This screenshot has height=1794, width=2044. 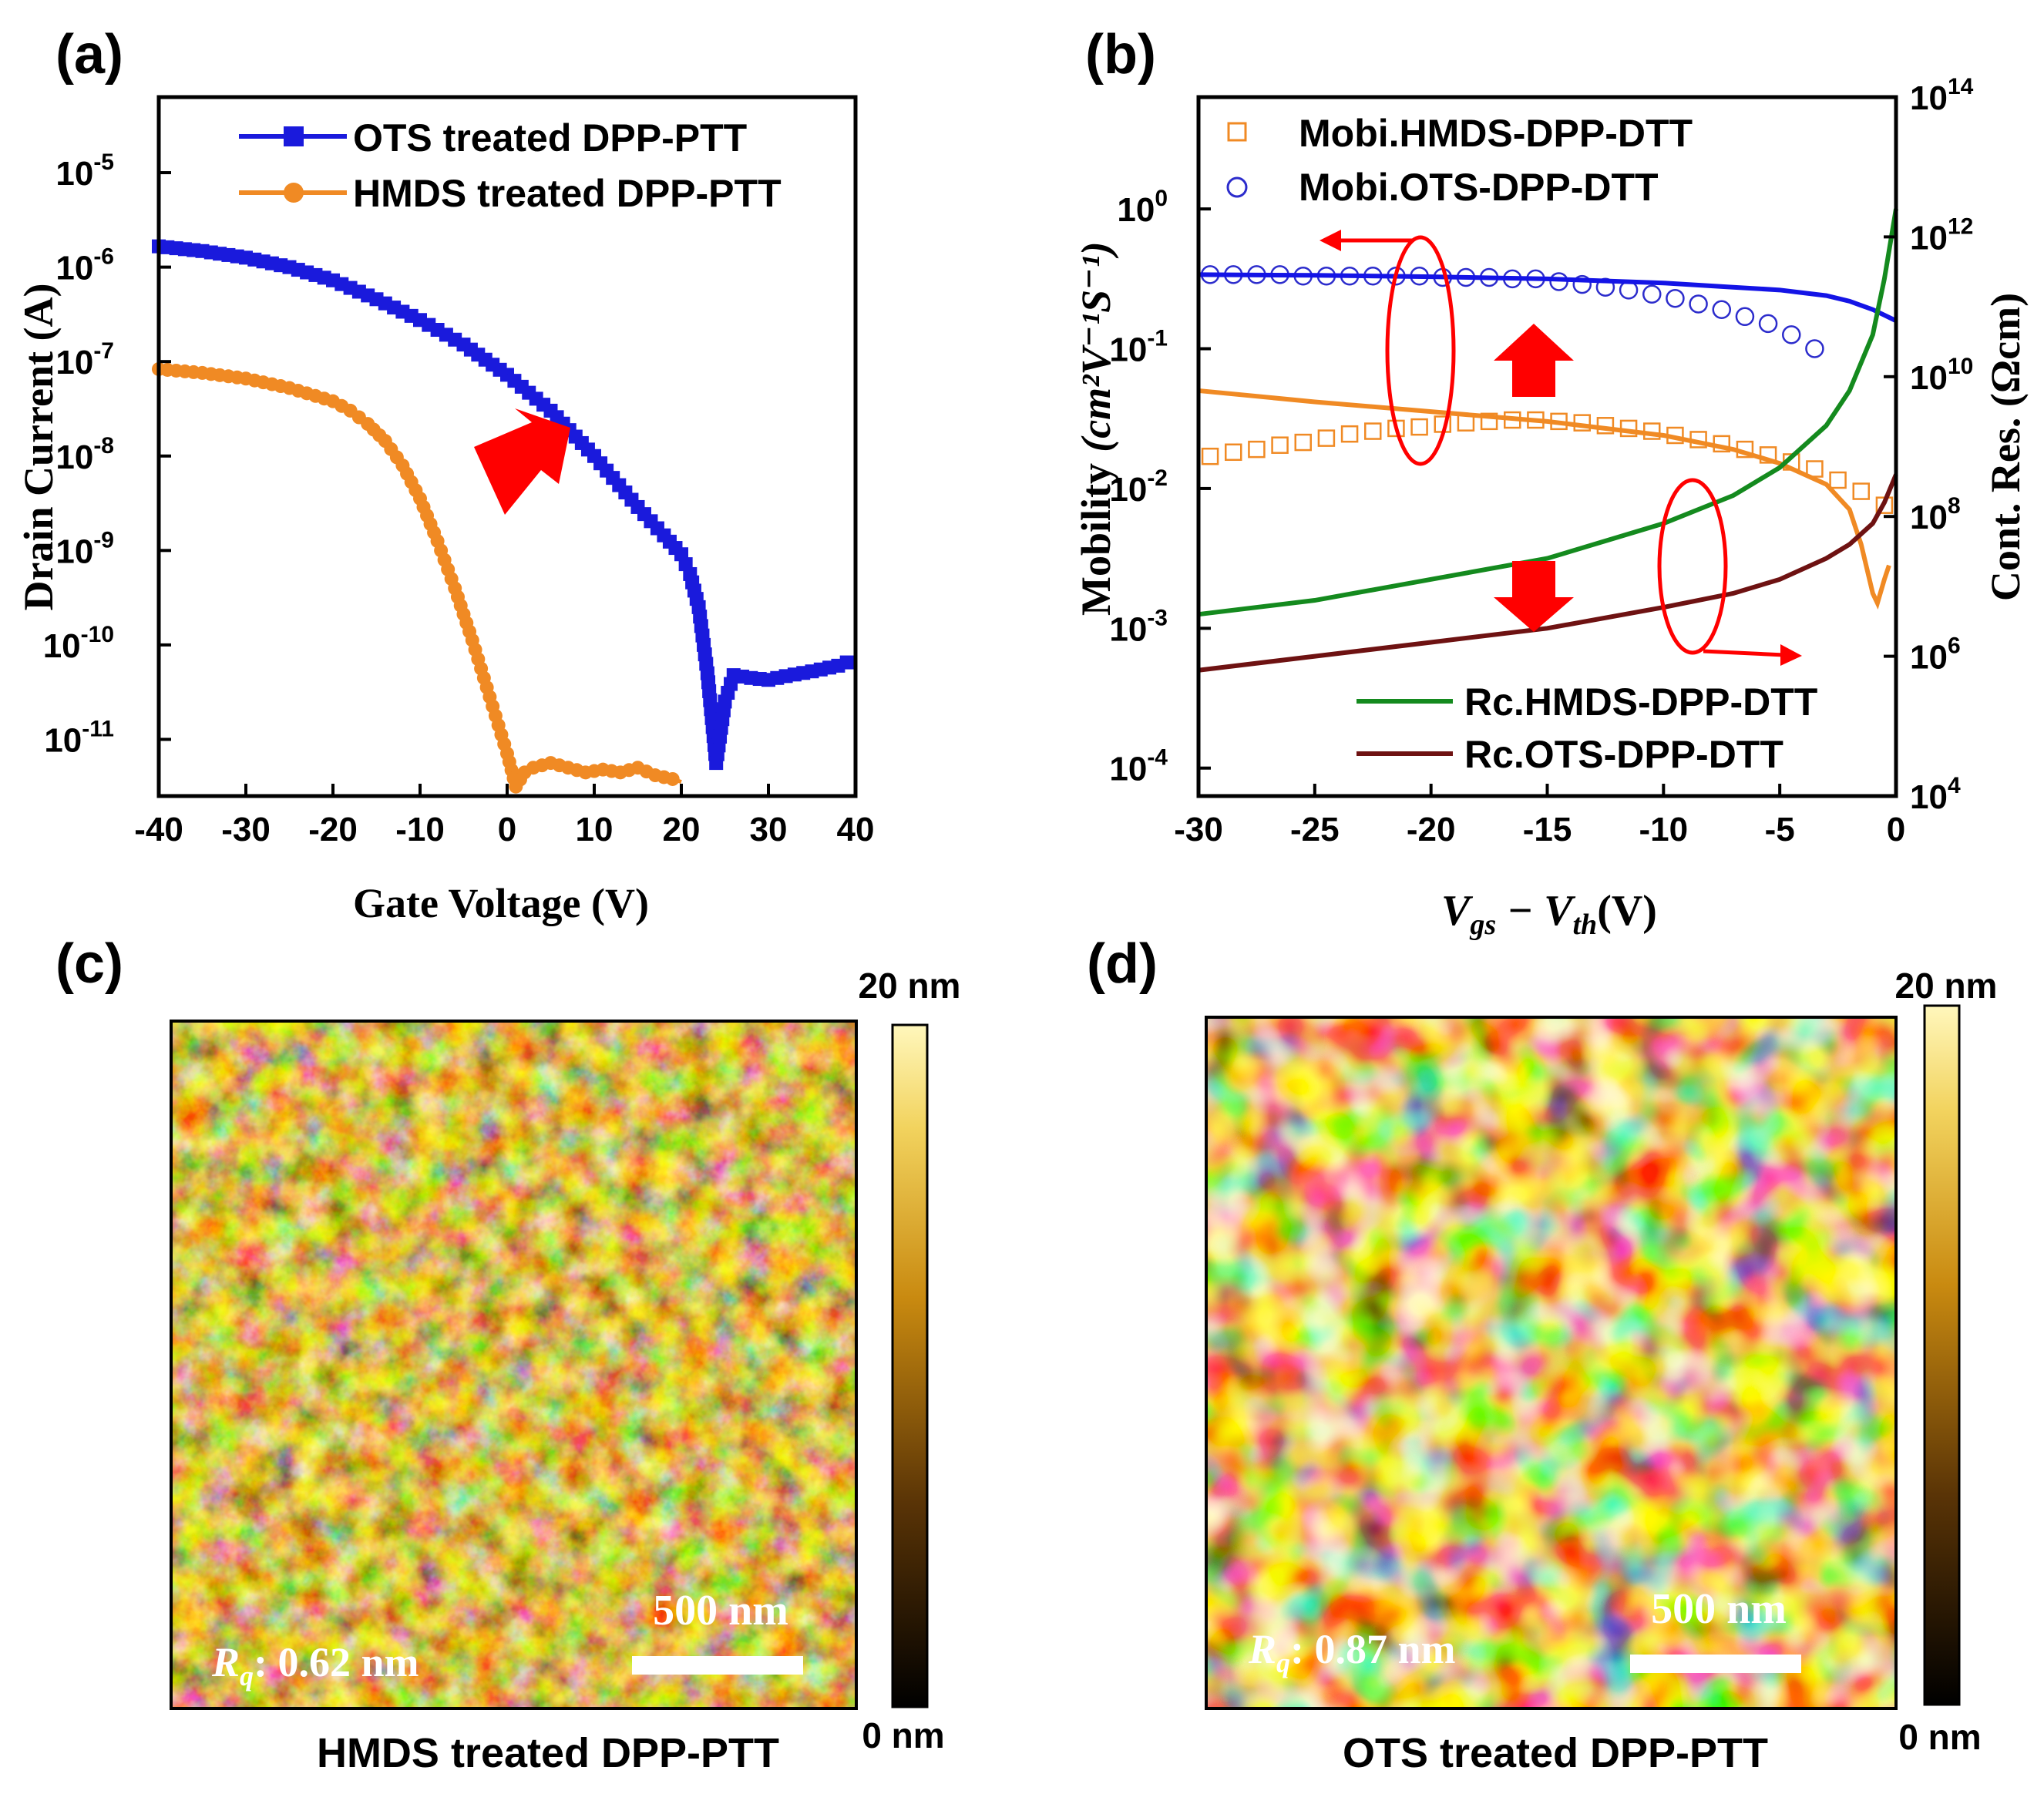 What do you see at coordinates (1780, 830) in the screenshot?
I see `x-tick-label: -5` at bounding box center [1780, 830].